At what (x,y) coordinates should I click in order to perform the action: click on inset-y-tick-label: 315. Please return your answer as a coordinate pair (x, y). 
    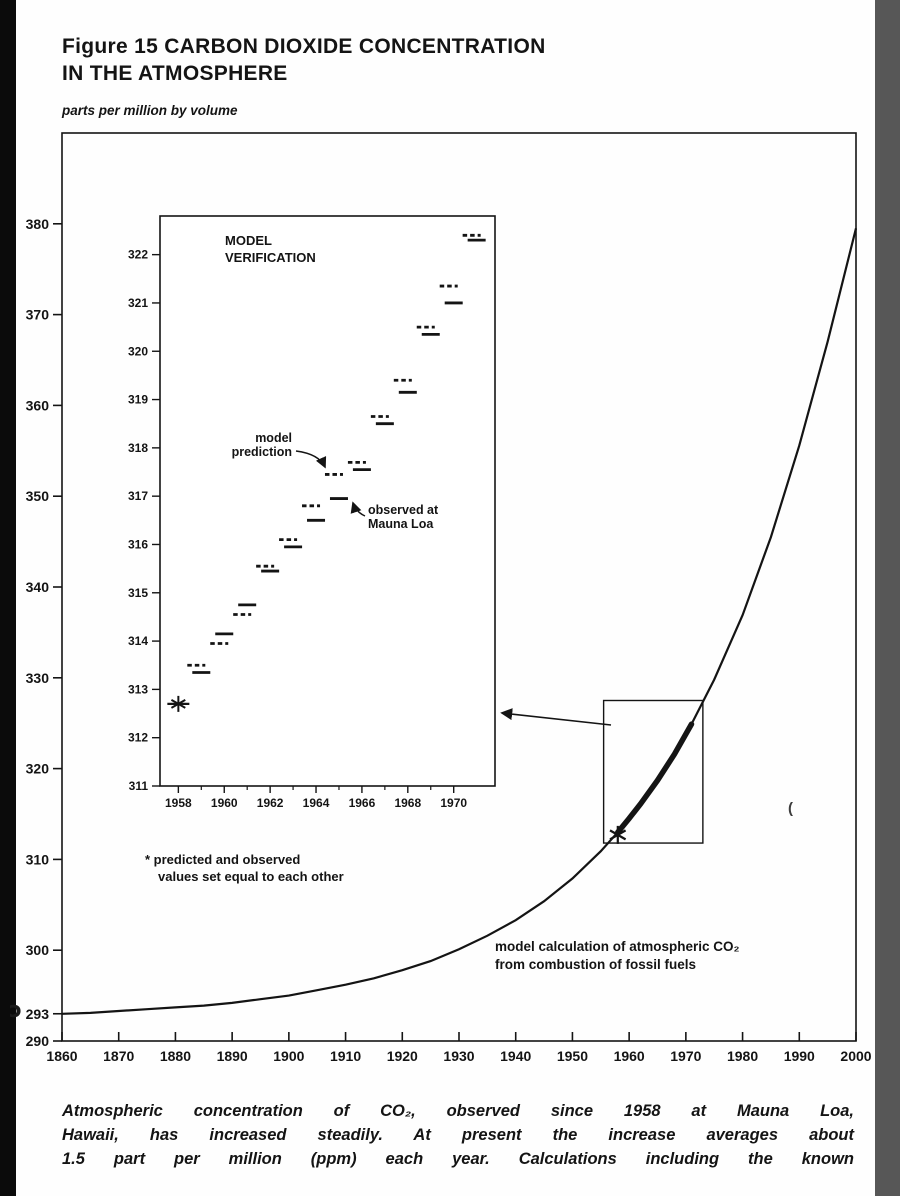
    Looking at the image, I should click on (138, 593).